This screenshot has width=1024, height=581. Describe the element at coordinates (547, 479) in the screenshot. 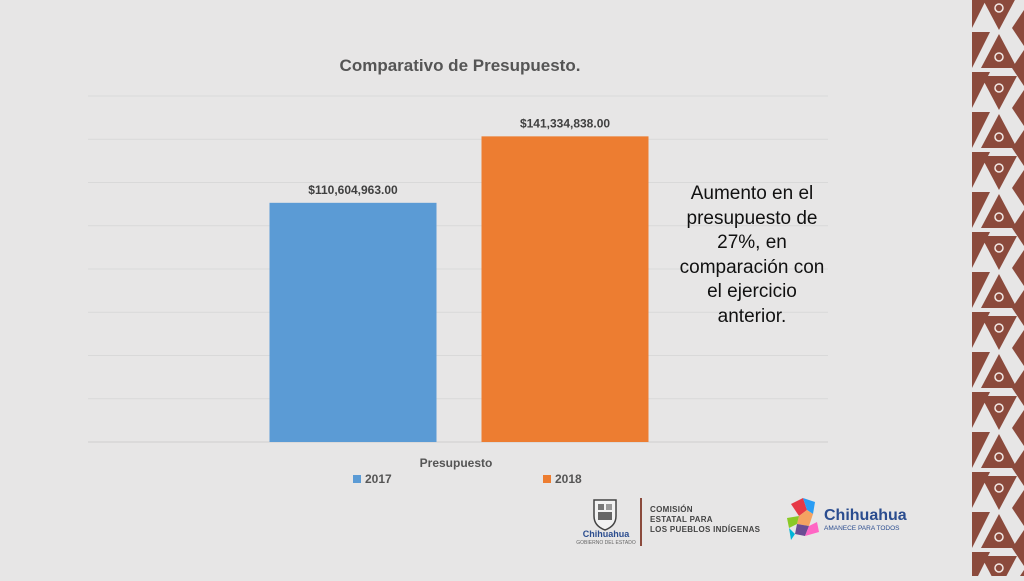

I see `legend-swatch-2018` at that location.